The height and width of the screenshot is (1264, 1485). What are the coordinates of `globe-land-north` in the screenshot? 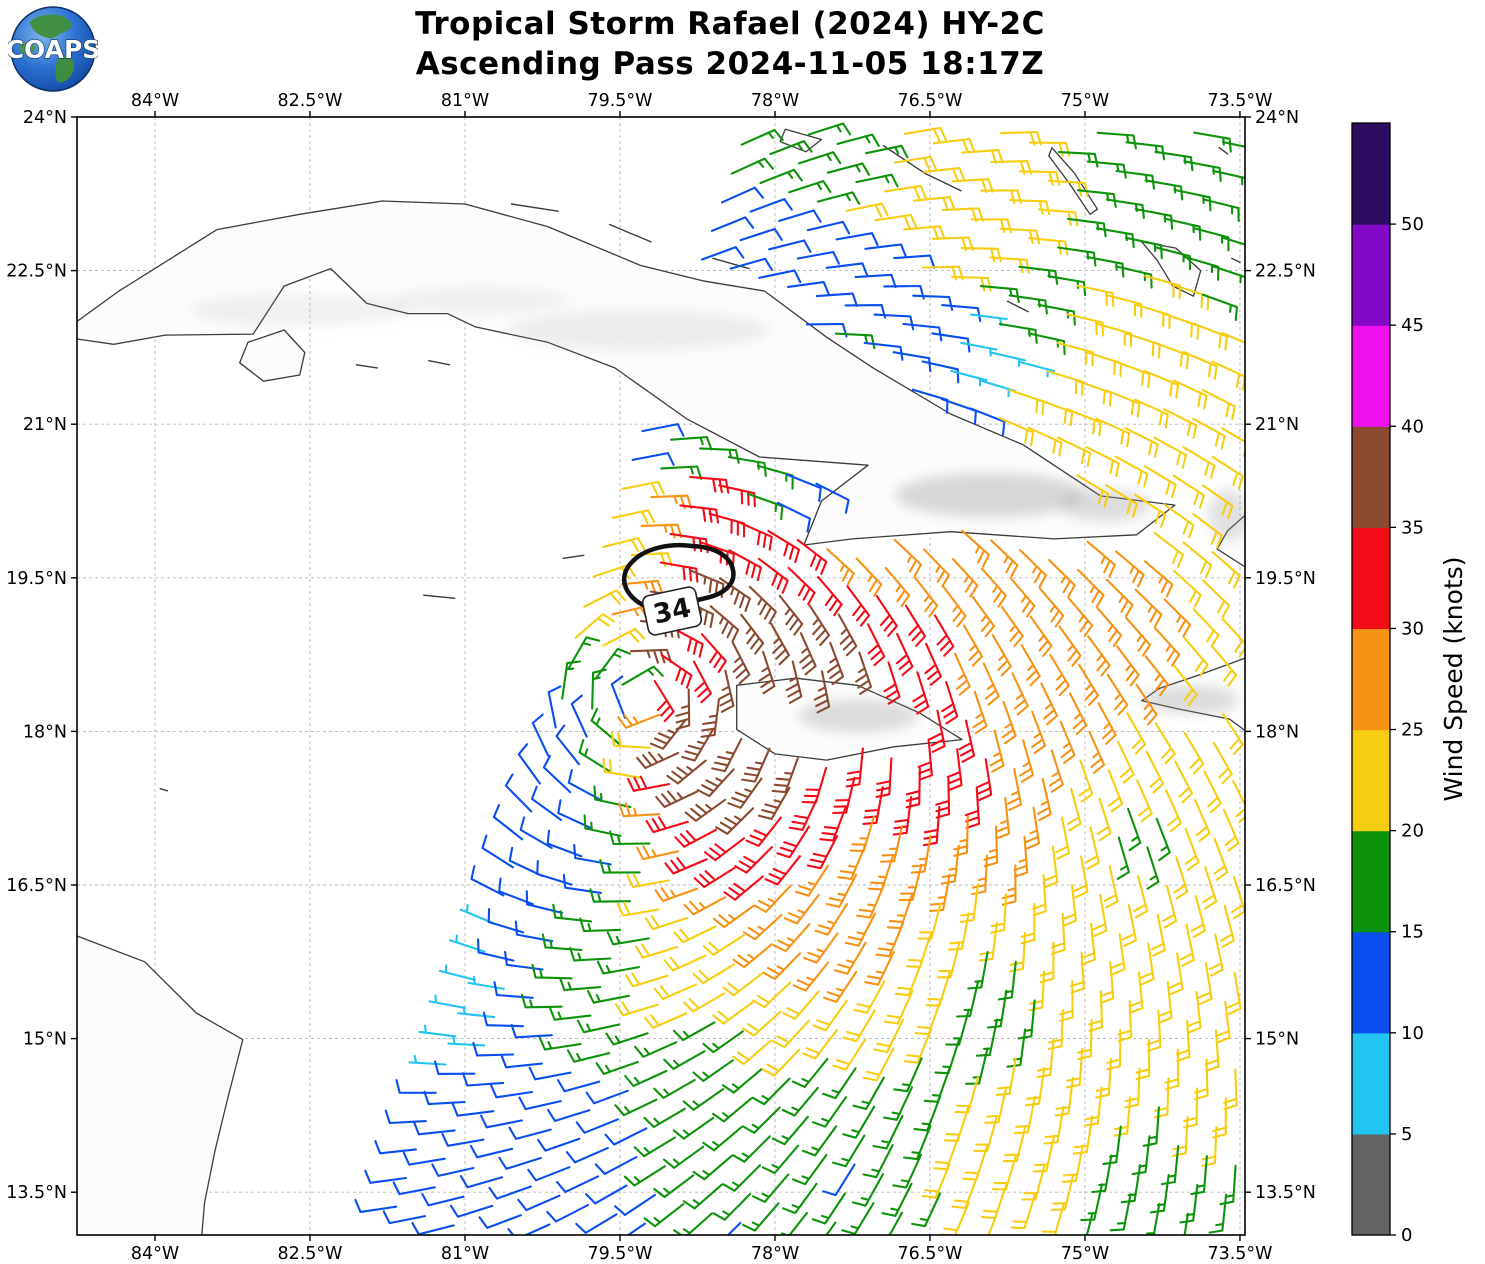 It's located at (51, 26).